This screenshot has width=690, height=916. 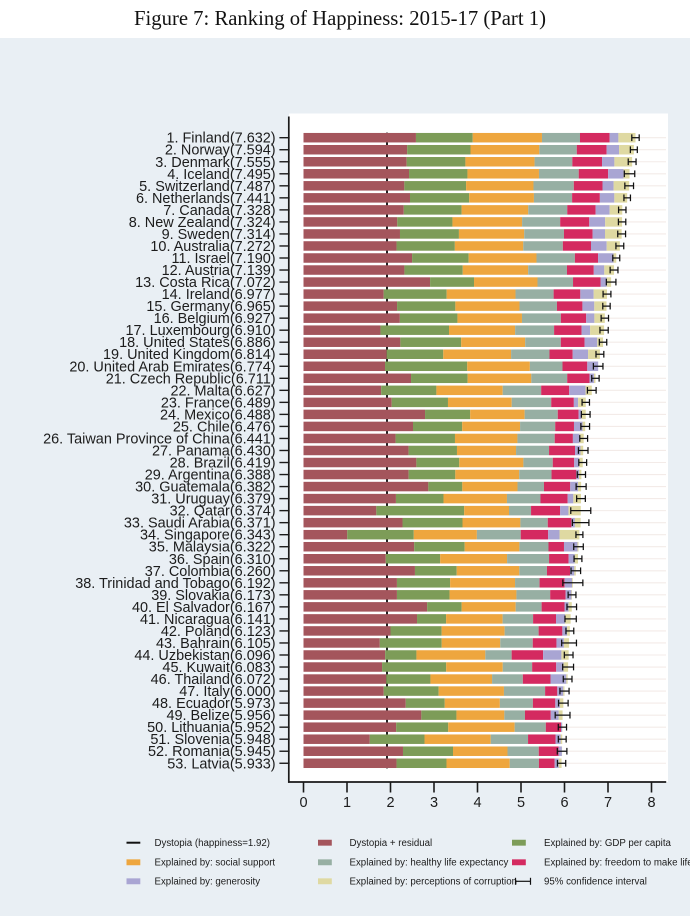 What do you see at coordinates (214, 704) in the screenshot?
I see `svg-text: 48. Ecuador(5.973)` at bounding box center [214, 704].